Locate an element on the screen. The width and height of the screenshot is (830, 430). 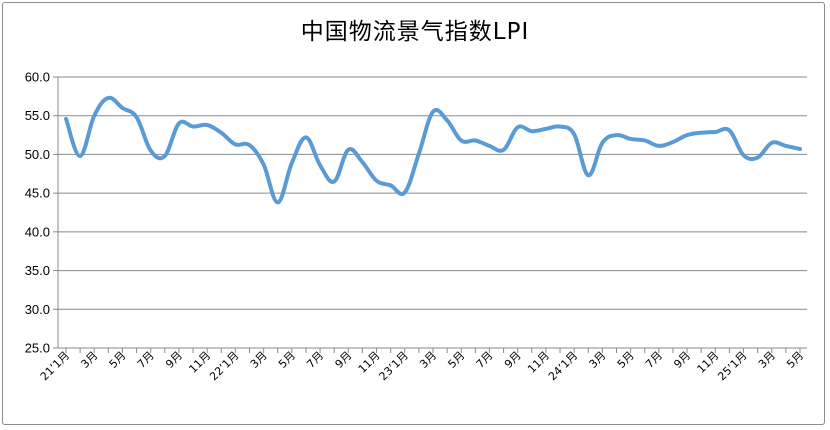
x-tick-label: 23’1月 is located at coordinates (394, 366).